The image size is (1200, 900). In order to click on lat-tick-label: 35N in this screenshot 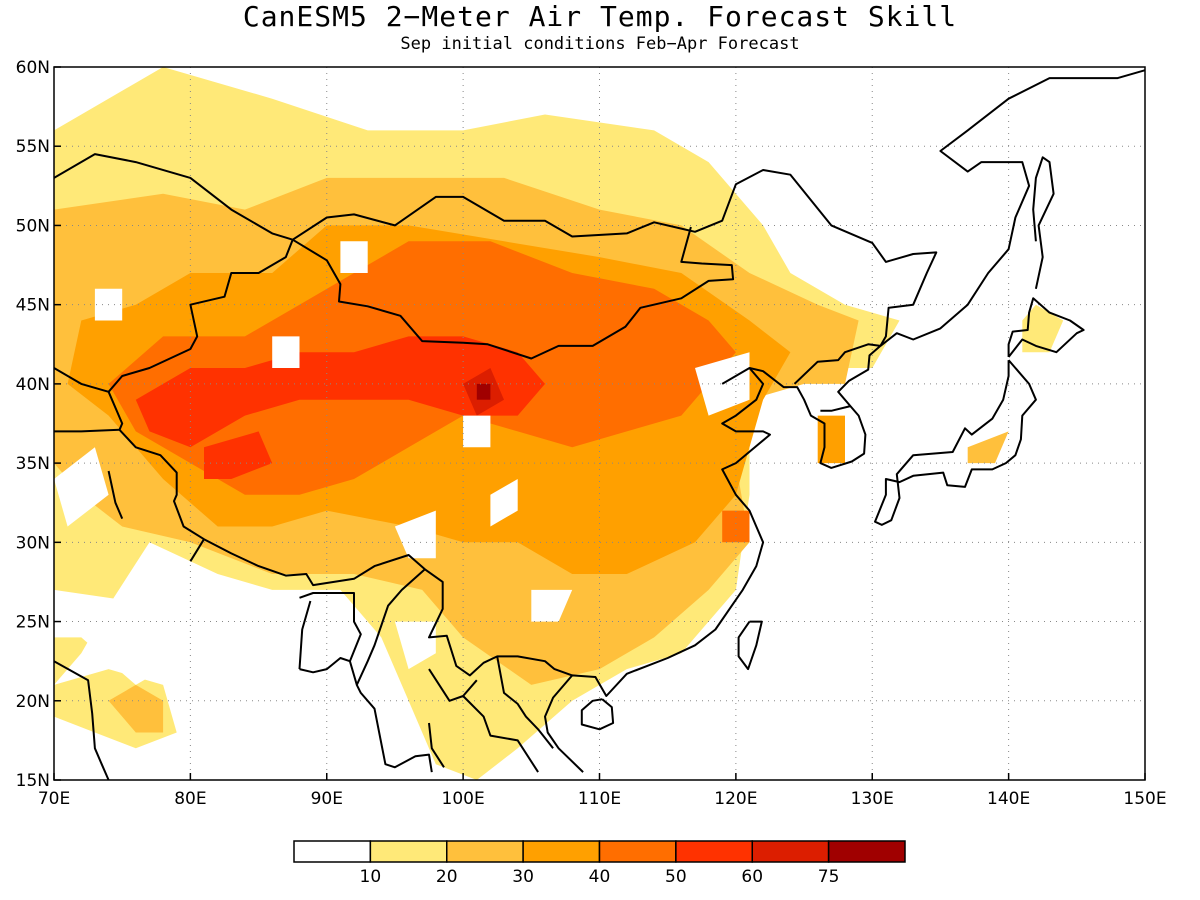, I will do `click(33, 464)`.